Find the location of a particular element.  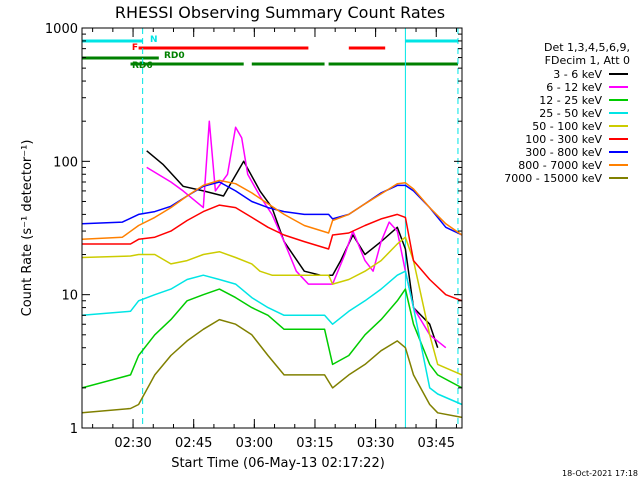

legend-title: FDecim 1, Att 0 is located at coordinates (587, 60).